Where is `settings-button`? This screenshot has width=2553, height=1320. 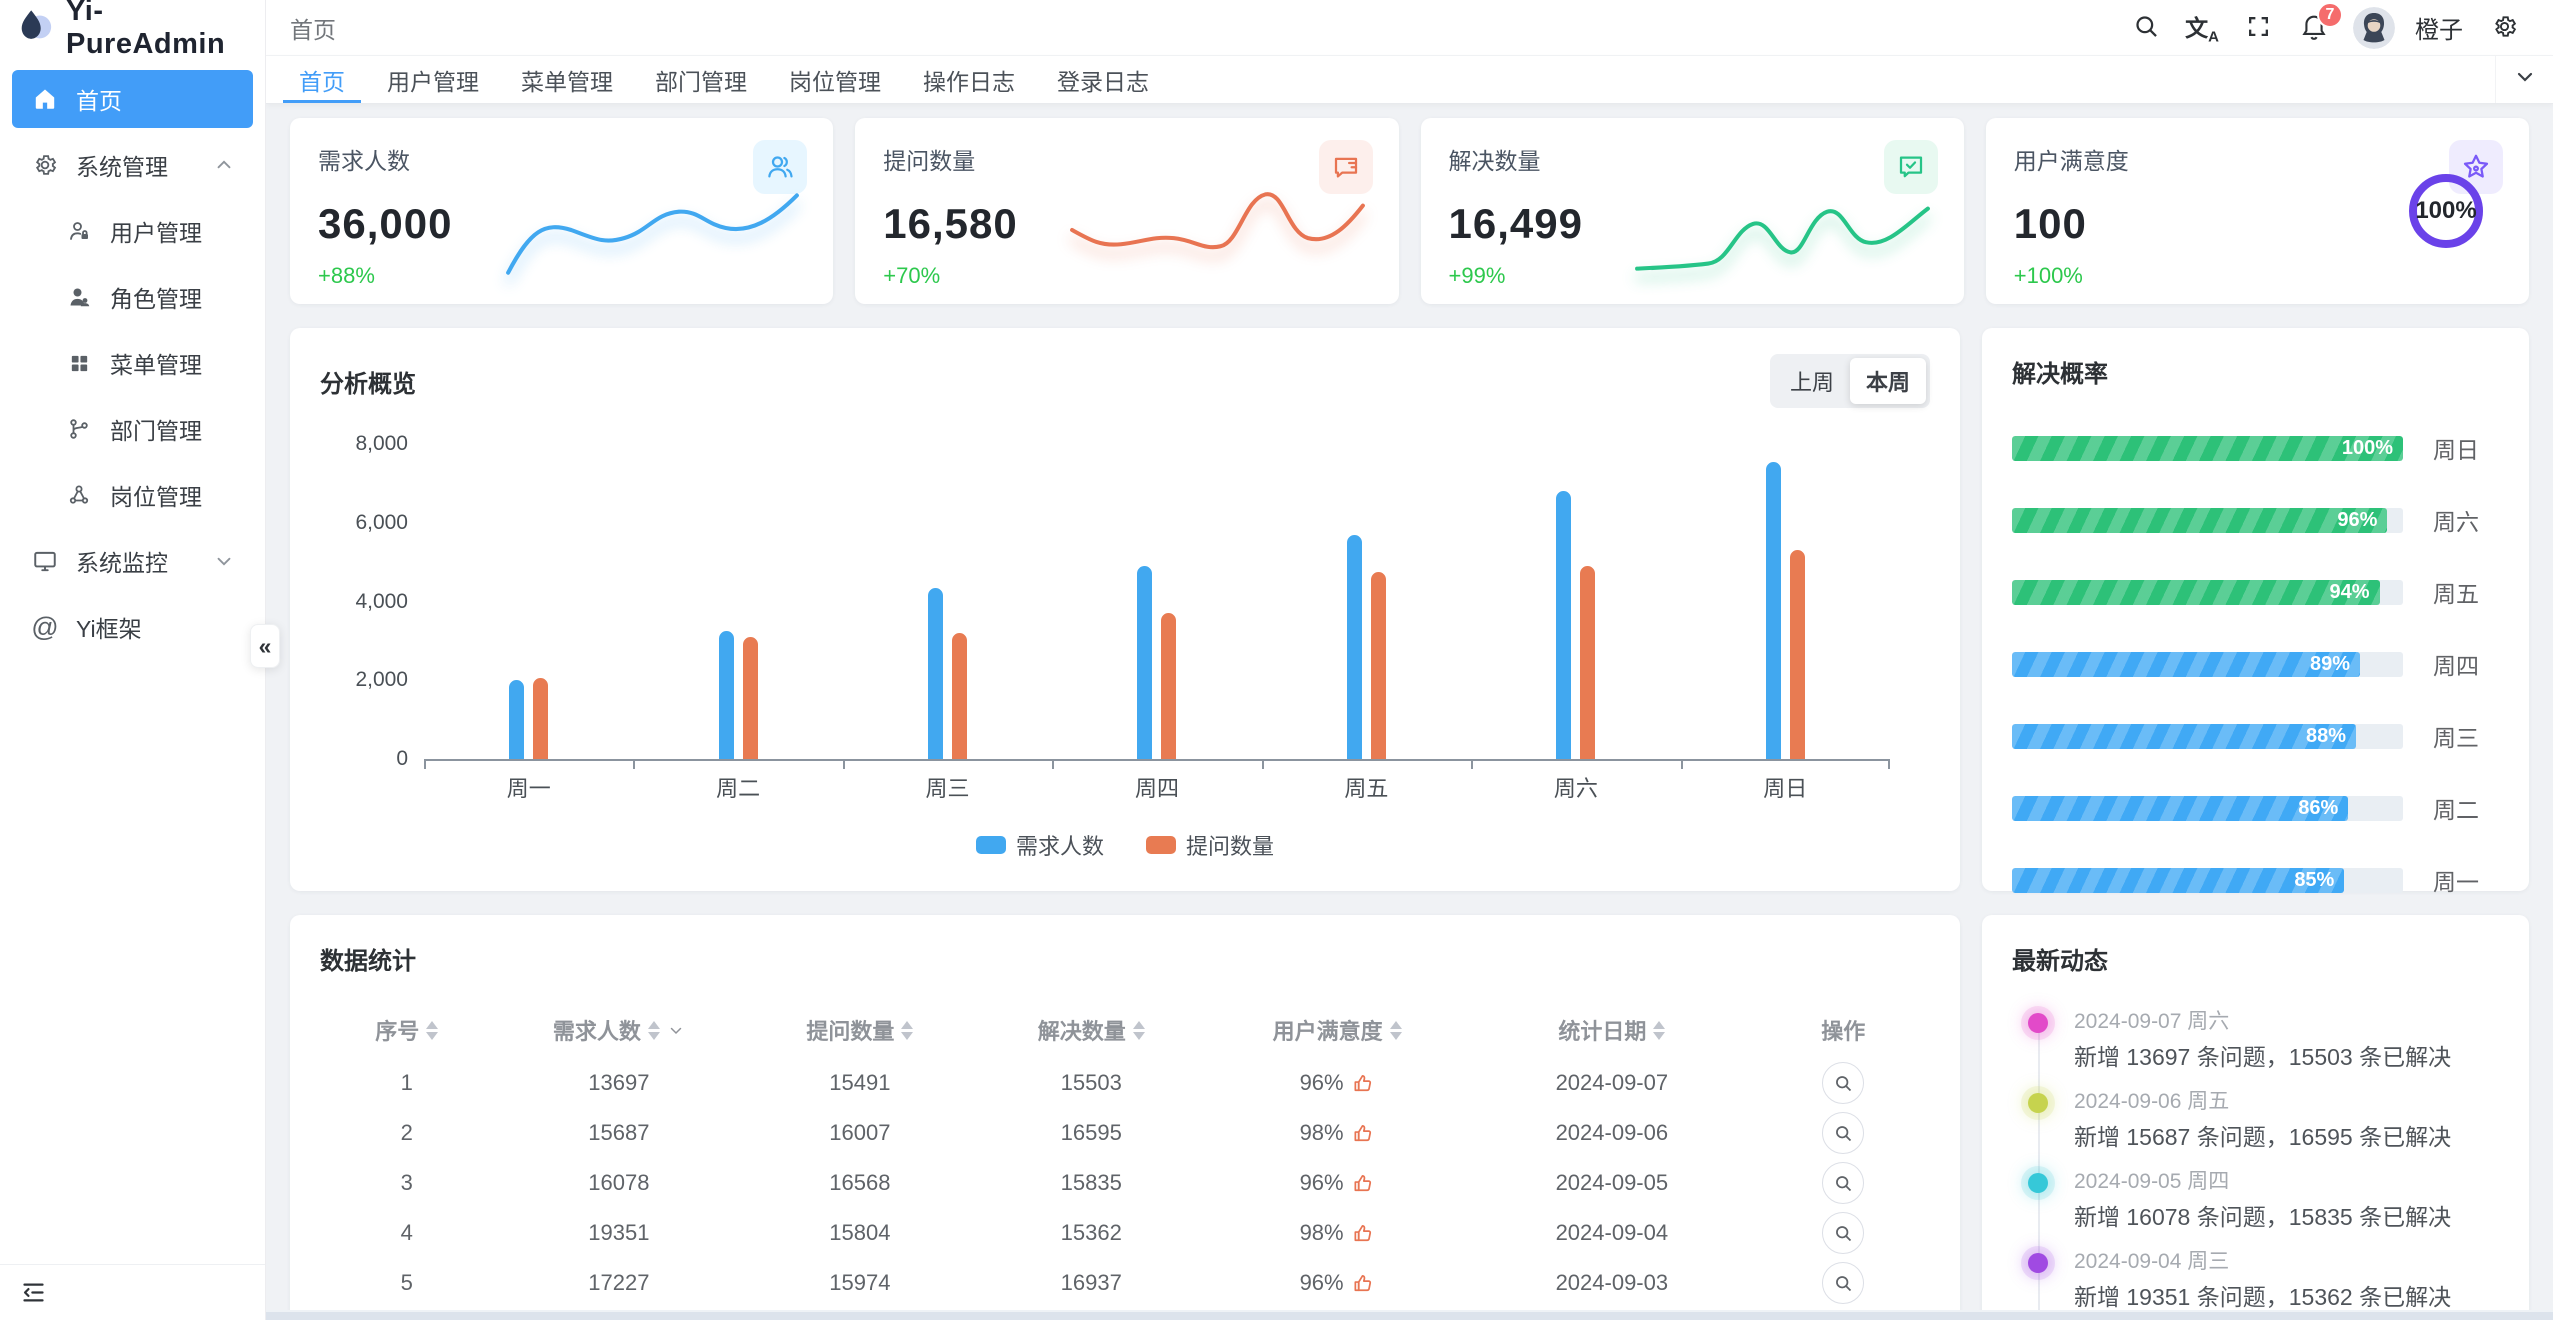
settings-button is located at coordinates (2504, 28).